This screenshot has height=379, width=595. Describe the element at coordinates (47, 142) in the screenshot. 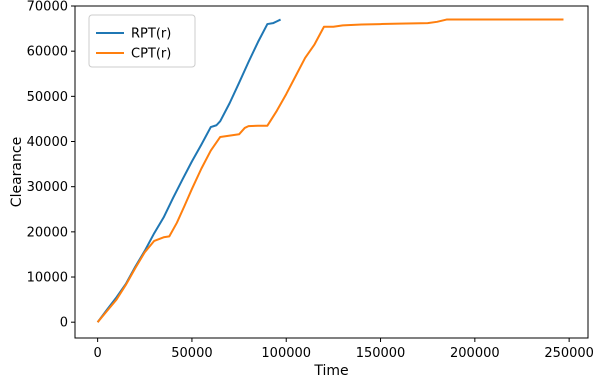

I see `y-tick-label: 40000` at that location.